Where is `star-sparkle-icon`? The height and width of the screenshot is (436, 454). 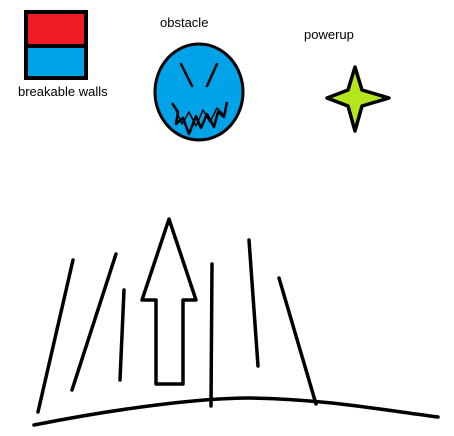 star-sparkle-icon is located at coordinates (358, 99).